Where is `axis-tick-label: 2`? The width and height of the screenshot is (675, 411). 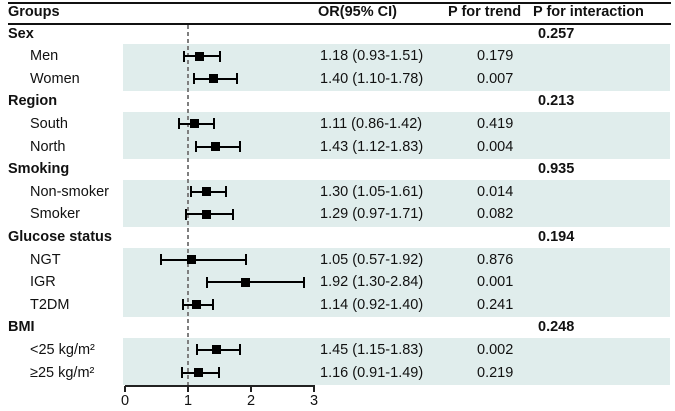
axis-tick-label: 2 is located at coordinates (251, 401).